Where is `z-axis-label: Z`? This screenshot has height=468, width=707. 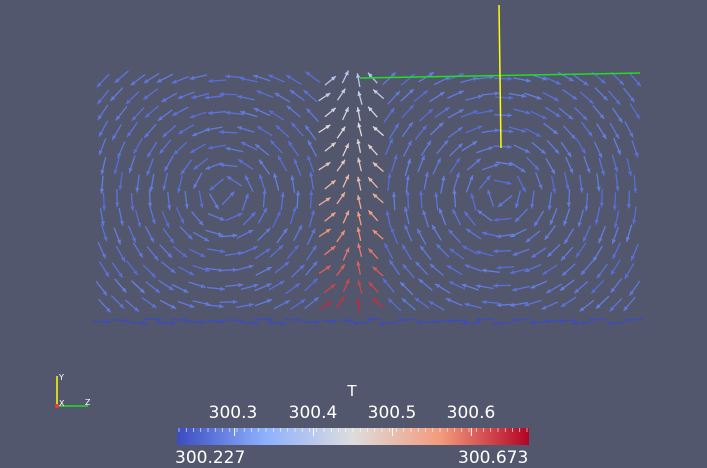
z-axis-label: Z is located at coordinates (88, 402).